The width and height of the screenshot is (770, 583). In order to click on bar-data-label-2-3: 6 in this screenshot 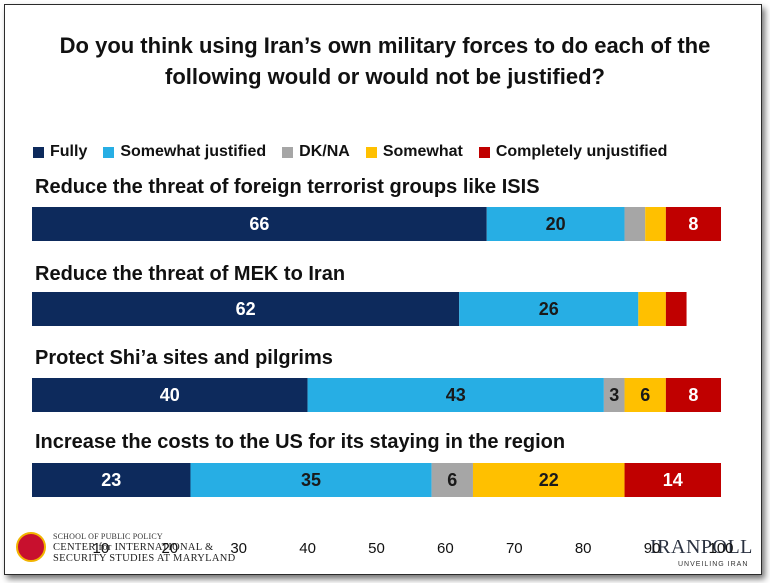, I will do `click(645, 395)`.